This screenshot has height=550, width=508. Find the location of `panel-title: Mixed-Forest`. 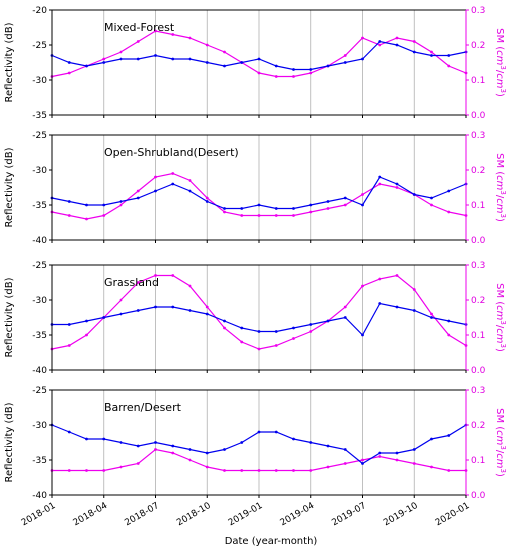

panel-title: Mixed-Forest is located at coordinates (139, 27).